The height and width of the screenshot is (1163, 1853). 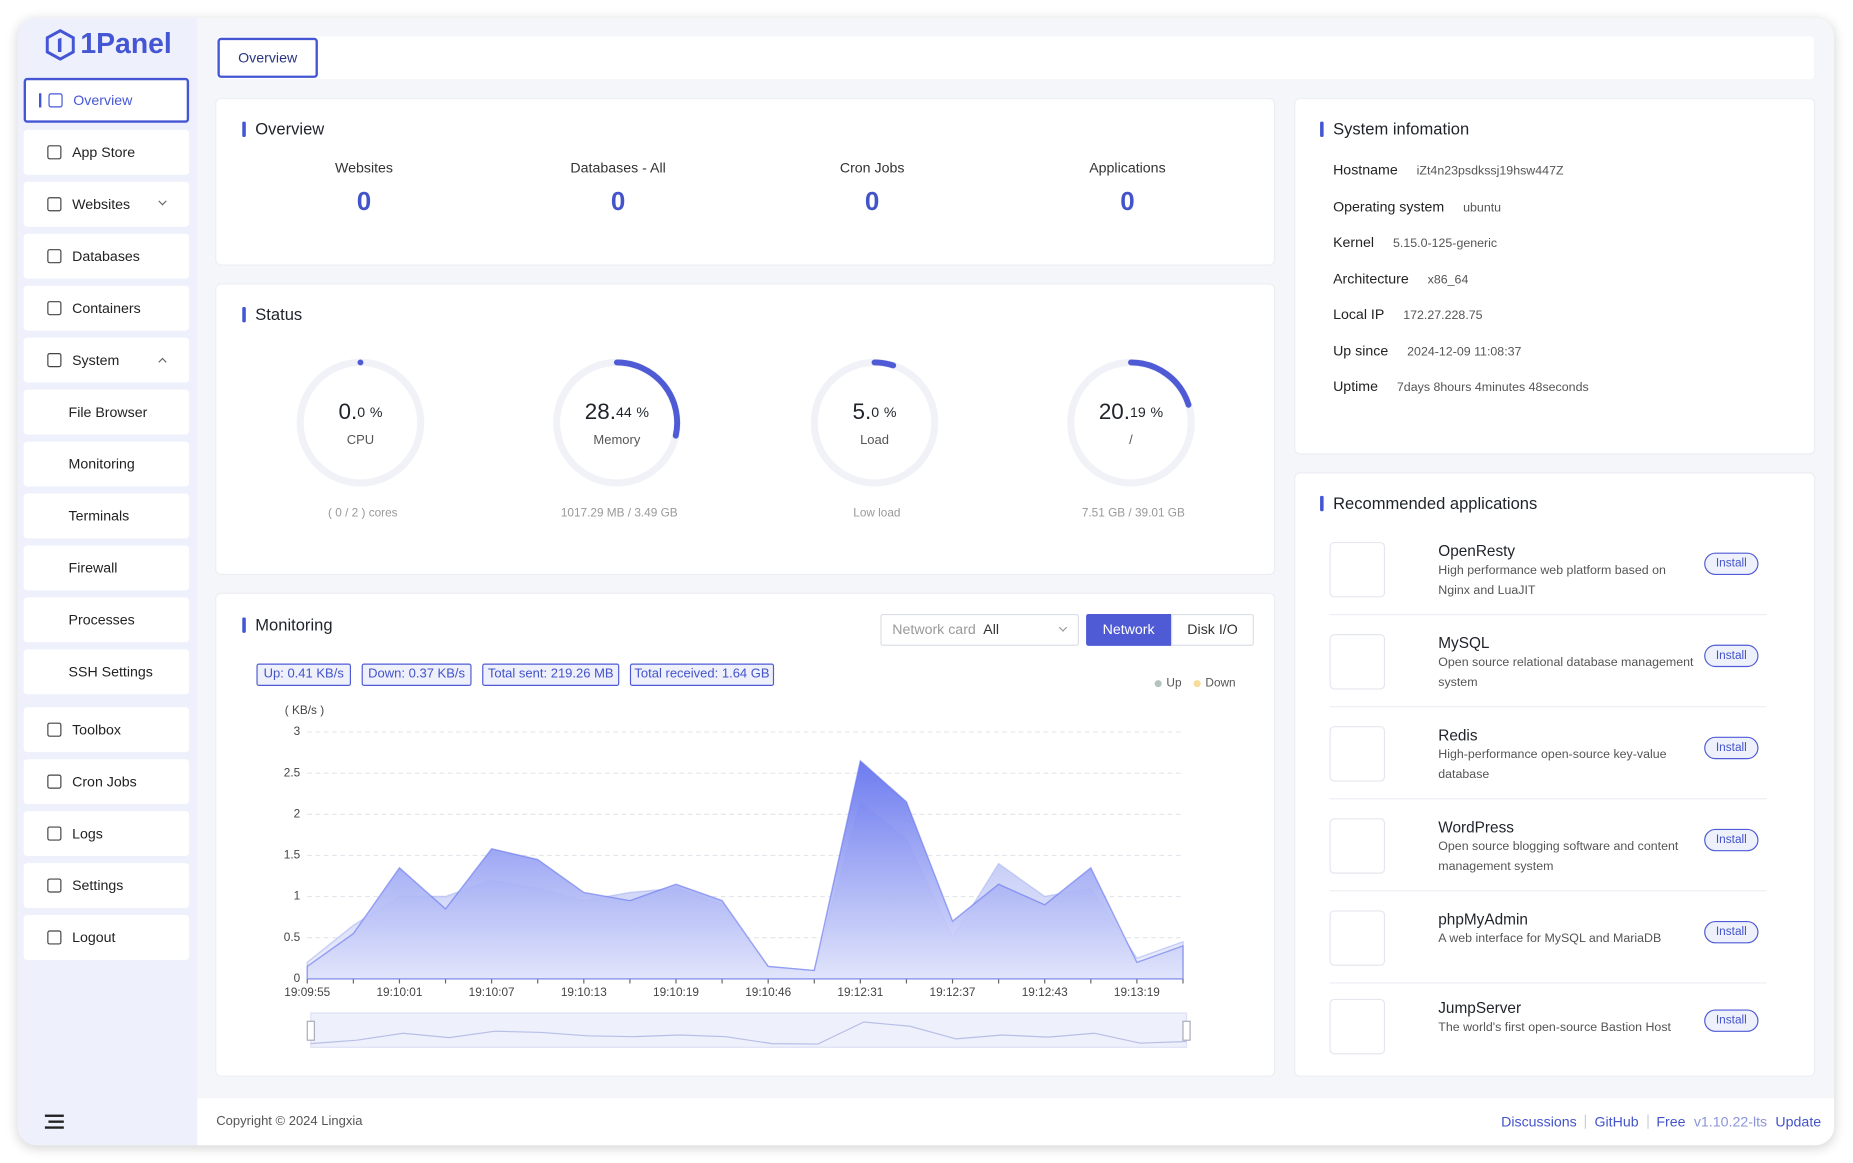 I want to click on menu-item: Firewall, so click(x=106, y=568).